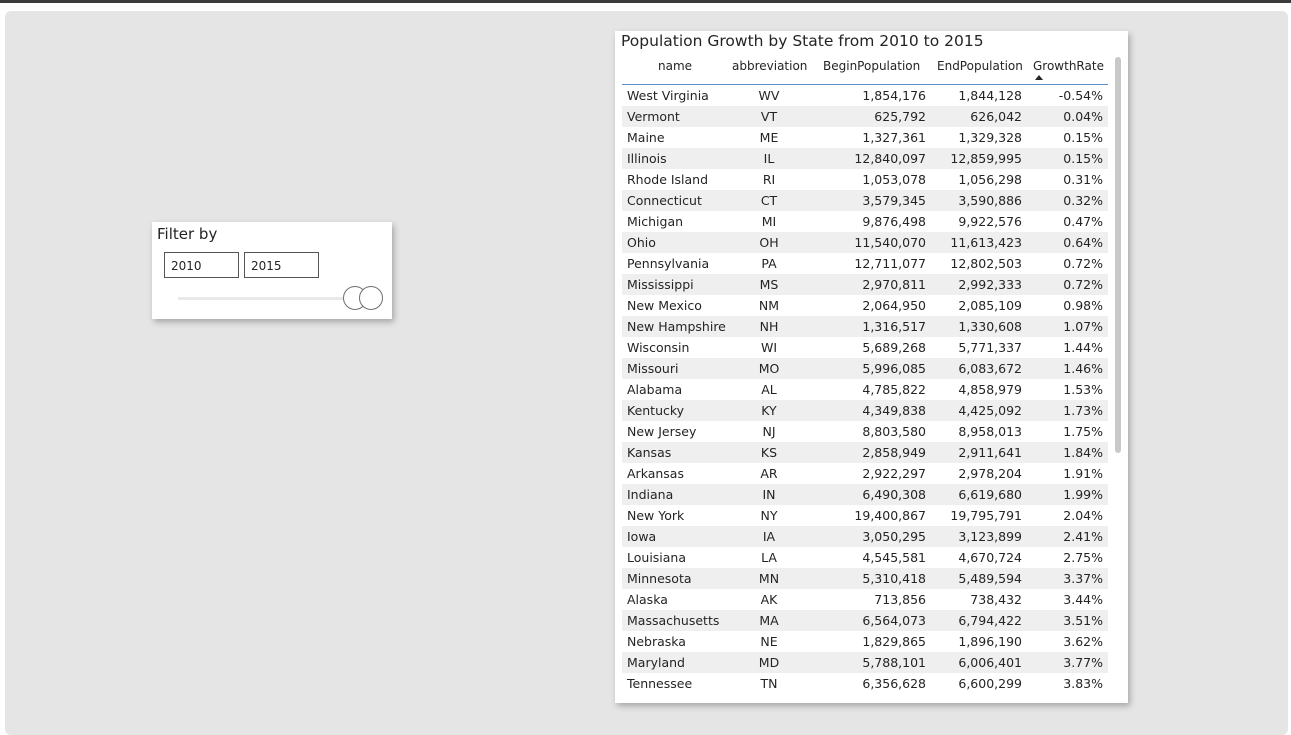 The image size is (1291, 735). What do you see at coordinates (1083, 473) in the screenshot?
I see `cell-growth-rate: 1.91%` at bounding box center [1083, 473].